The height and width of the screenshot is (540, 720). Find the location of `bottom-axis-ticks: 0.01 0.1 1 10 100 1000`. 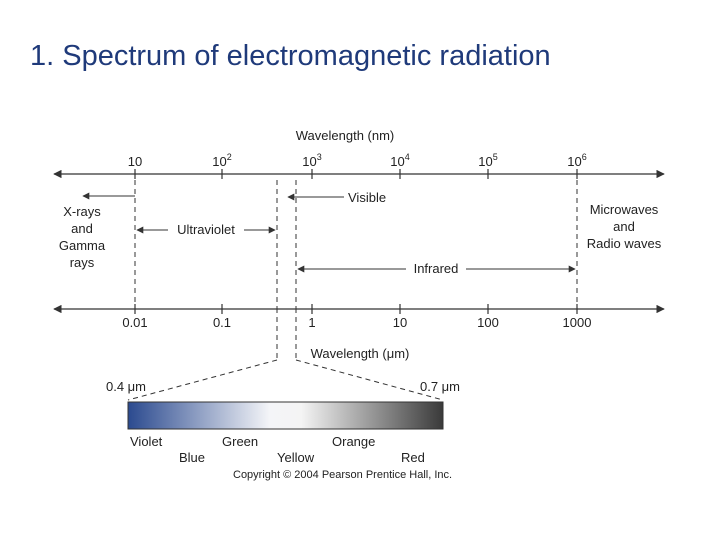

bottom-axis-ticks: 0.01 0.1 1 10 100 1000 is located at coordinates (356, 322).